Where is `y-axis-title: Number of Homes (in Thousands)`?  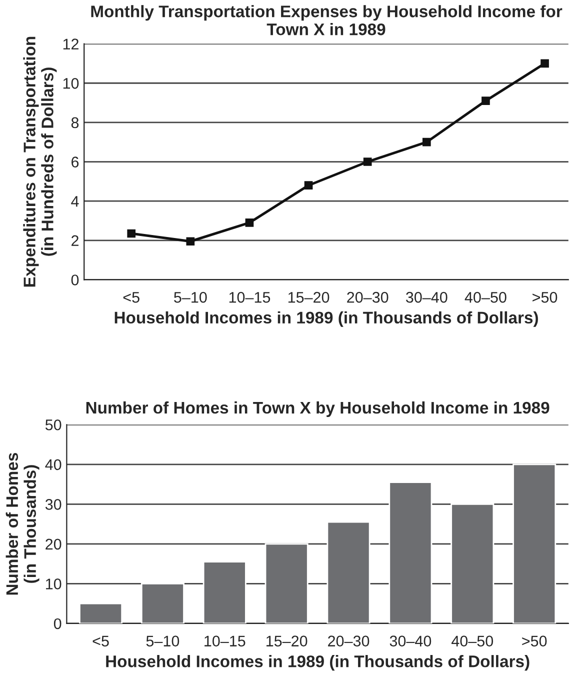 y-axis-title: Number of Homes (in Thousands) is located at coordinates (23, 523).